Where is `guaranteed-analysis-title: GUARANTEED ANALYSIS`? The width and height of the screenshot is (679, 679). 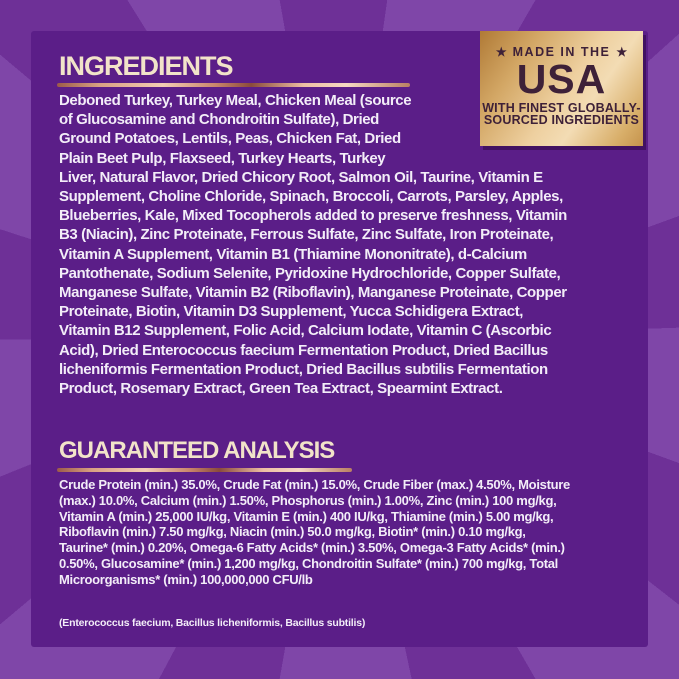
guaranteed-analysis-title: GUARANTEED ANALYSIS is located at coordinates (197, 450).